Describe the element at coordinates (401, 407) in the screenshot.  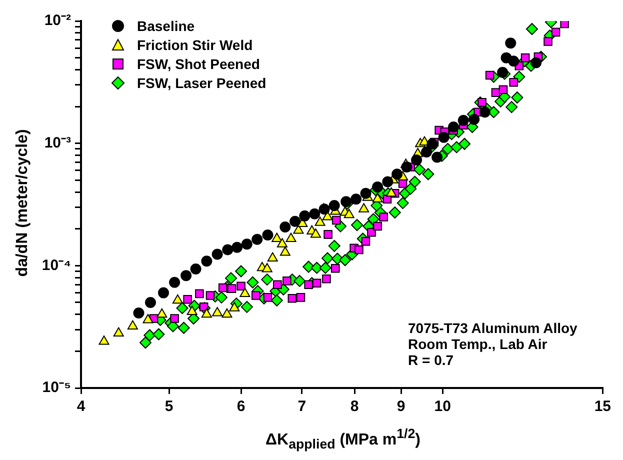
I see `x-tick-label: 9` at that location.